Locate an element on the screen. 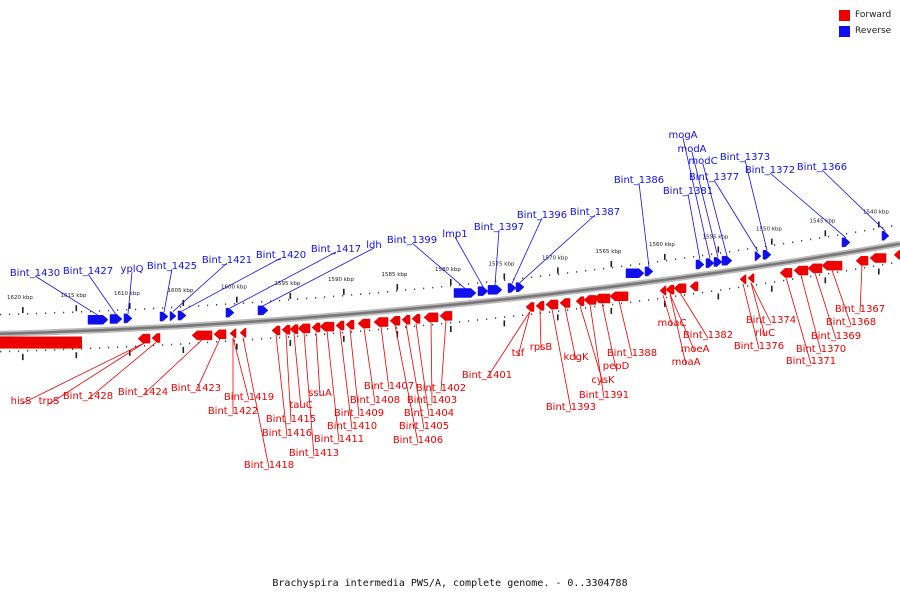 This screenshot has width=900, height=600. scale-label: 1545 kbp is located at coordinates (823, 221).